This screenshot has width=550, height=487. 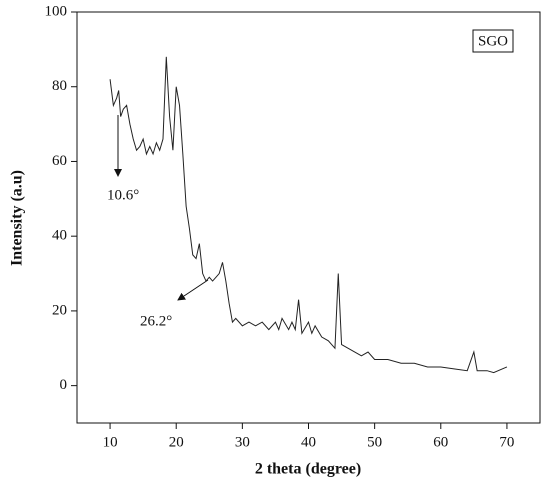 I want to click on x-tick-label: 10, so click(x=110, y=442).